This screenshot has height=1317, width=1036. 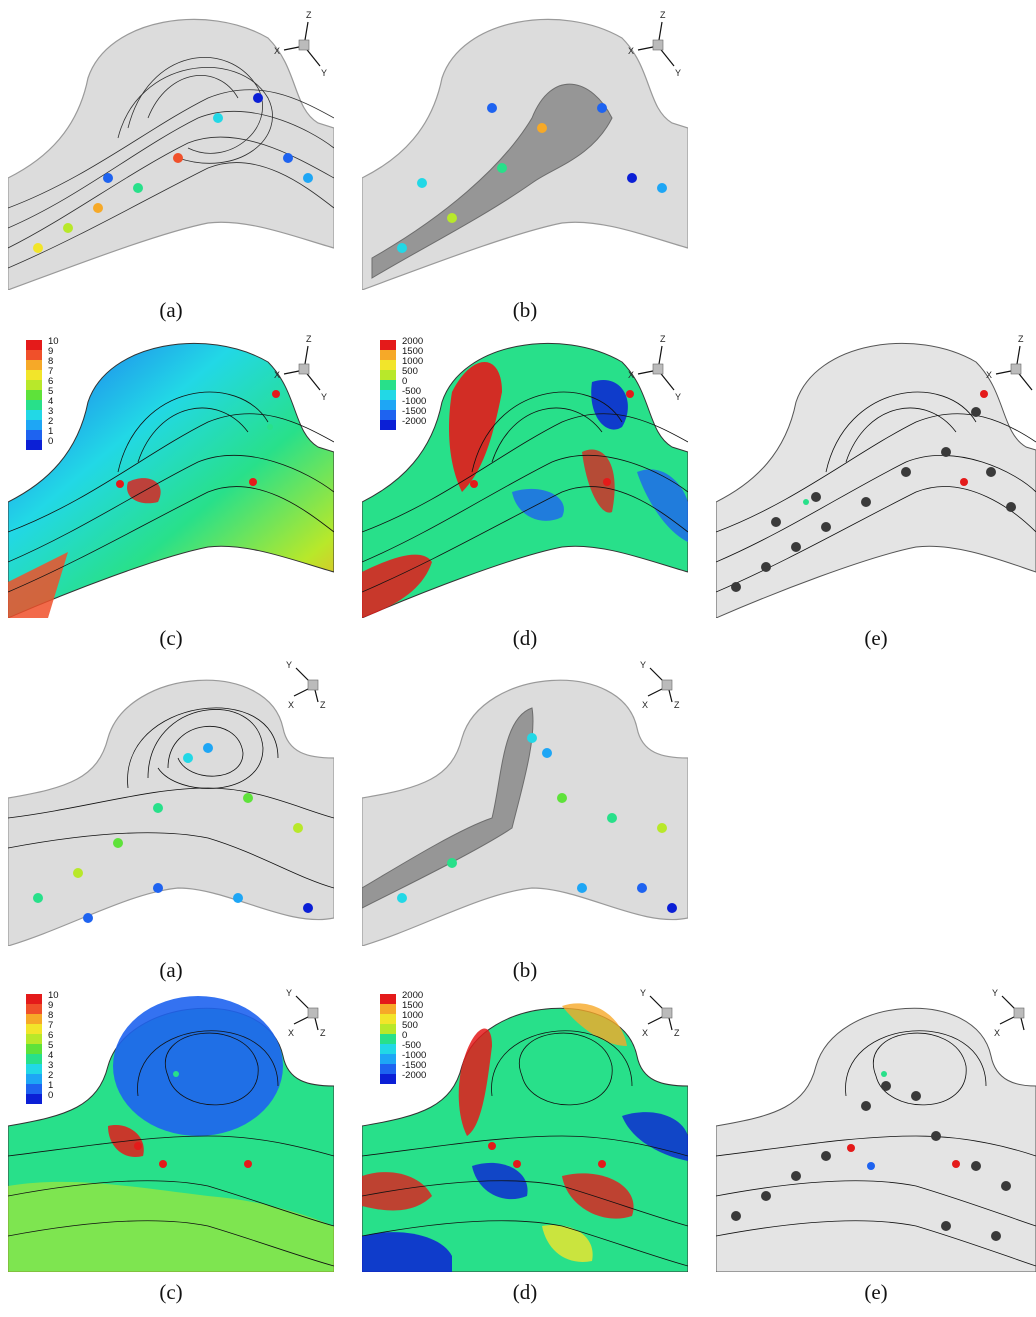 I want to click on caption-r4d: (d), so click(x=525, y=1292).